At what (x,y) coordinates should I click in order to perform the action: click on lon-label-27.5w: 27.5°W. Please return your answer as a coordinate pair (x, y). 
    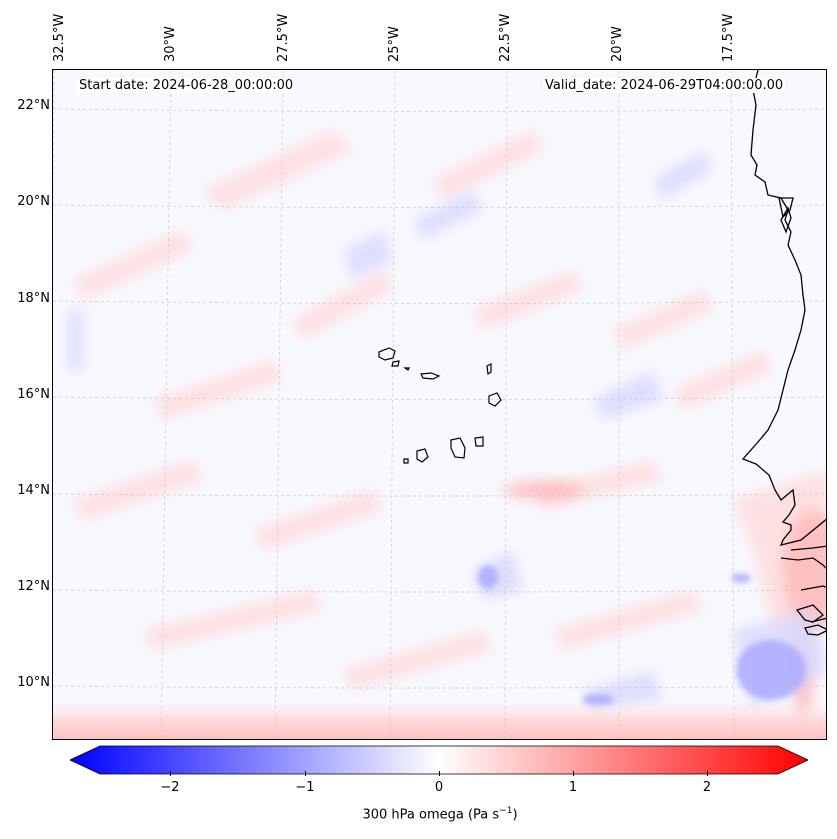
    Looking at the image, I should click on (283, 37).